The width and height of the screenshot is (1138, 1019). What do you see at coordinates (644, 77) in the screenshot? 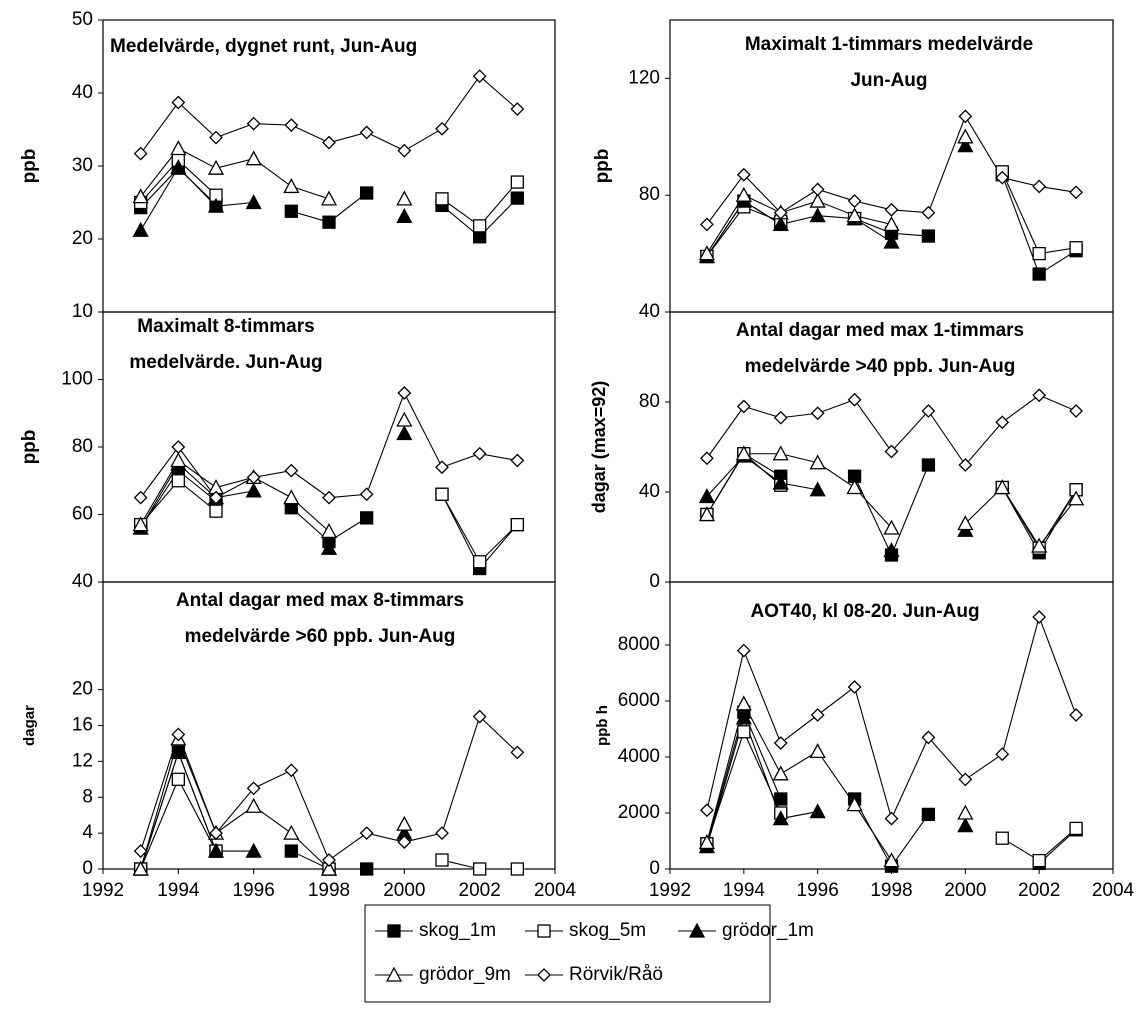
I see `y-tick-label: 120` at bounding box center [644, 77].